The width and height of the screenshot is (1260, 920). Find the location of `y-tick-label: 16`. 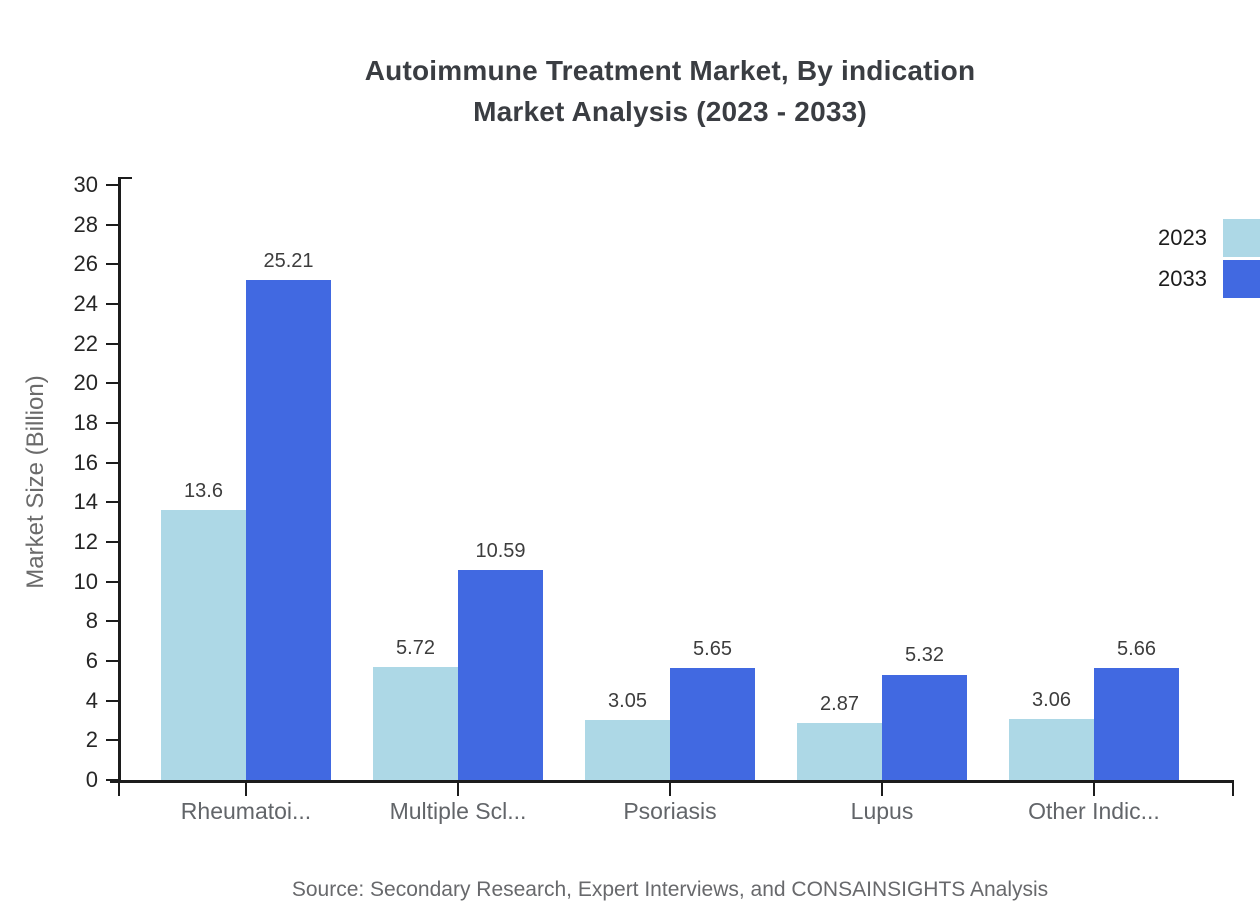

y-tick-label: 16 is located at coordinates (85, 462).